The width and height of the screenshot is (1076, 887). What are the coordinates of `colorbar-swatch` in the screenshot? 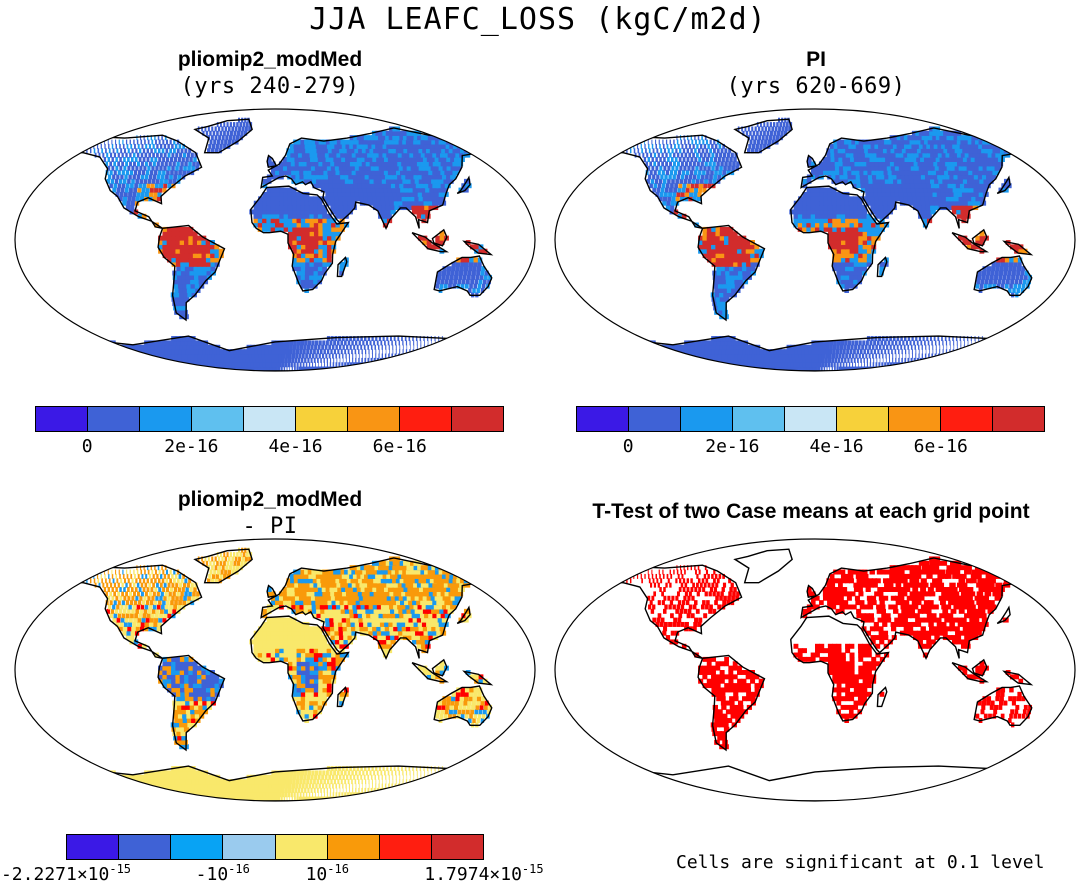 It's located at (374, 419).